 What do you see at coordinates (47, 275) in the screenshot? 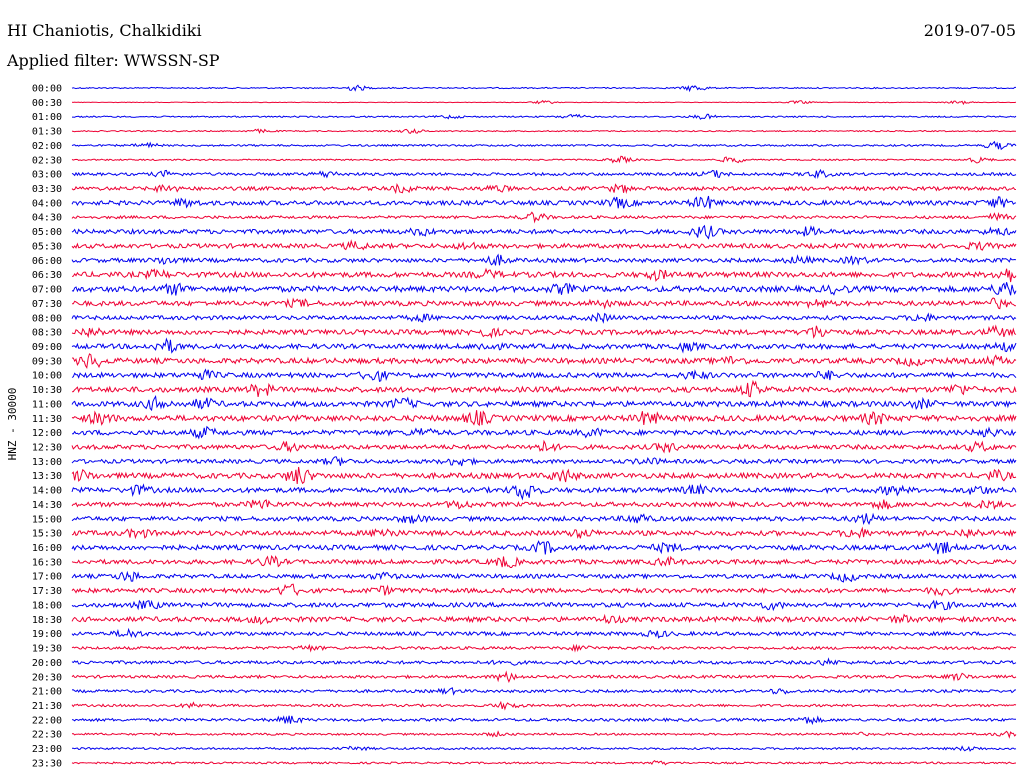
I see `time-label: 06:30` at bounding box center [47, 275].